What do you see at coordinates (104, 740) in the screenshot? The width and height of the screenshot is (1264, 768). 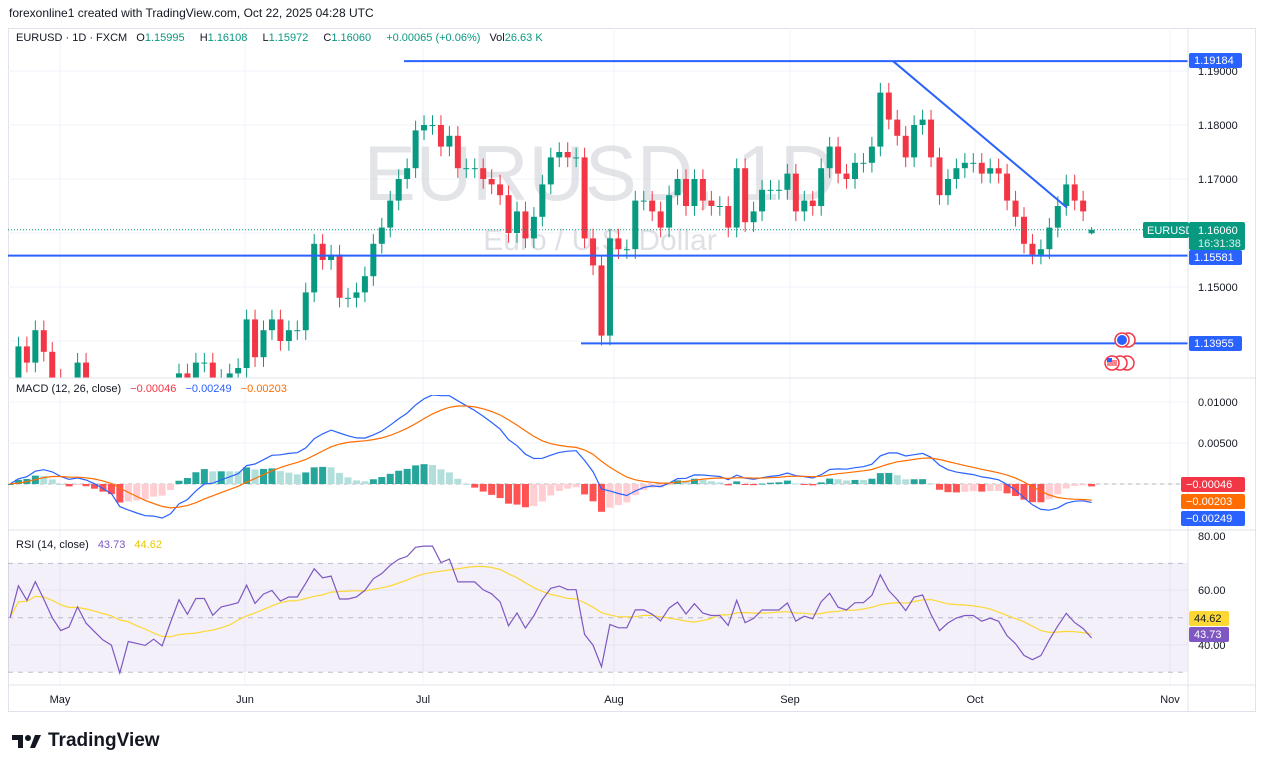 I see `tradingview-brand: TradingView` at bounding box center [104, 740].